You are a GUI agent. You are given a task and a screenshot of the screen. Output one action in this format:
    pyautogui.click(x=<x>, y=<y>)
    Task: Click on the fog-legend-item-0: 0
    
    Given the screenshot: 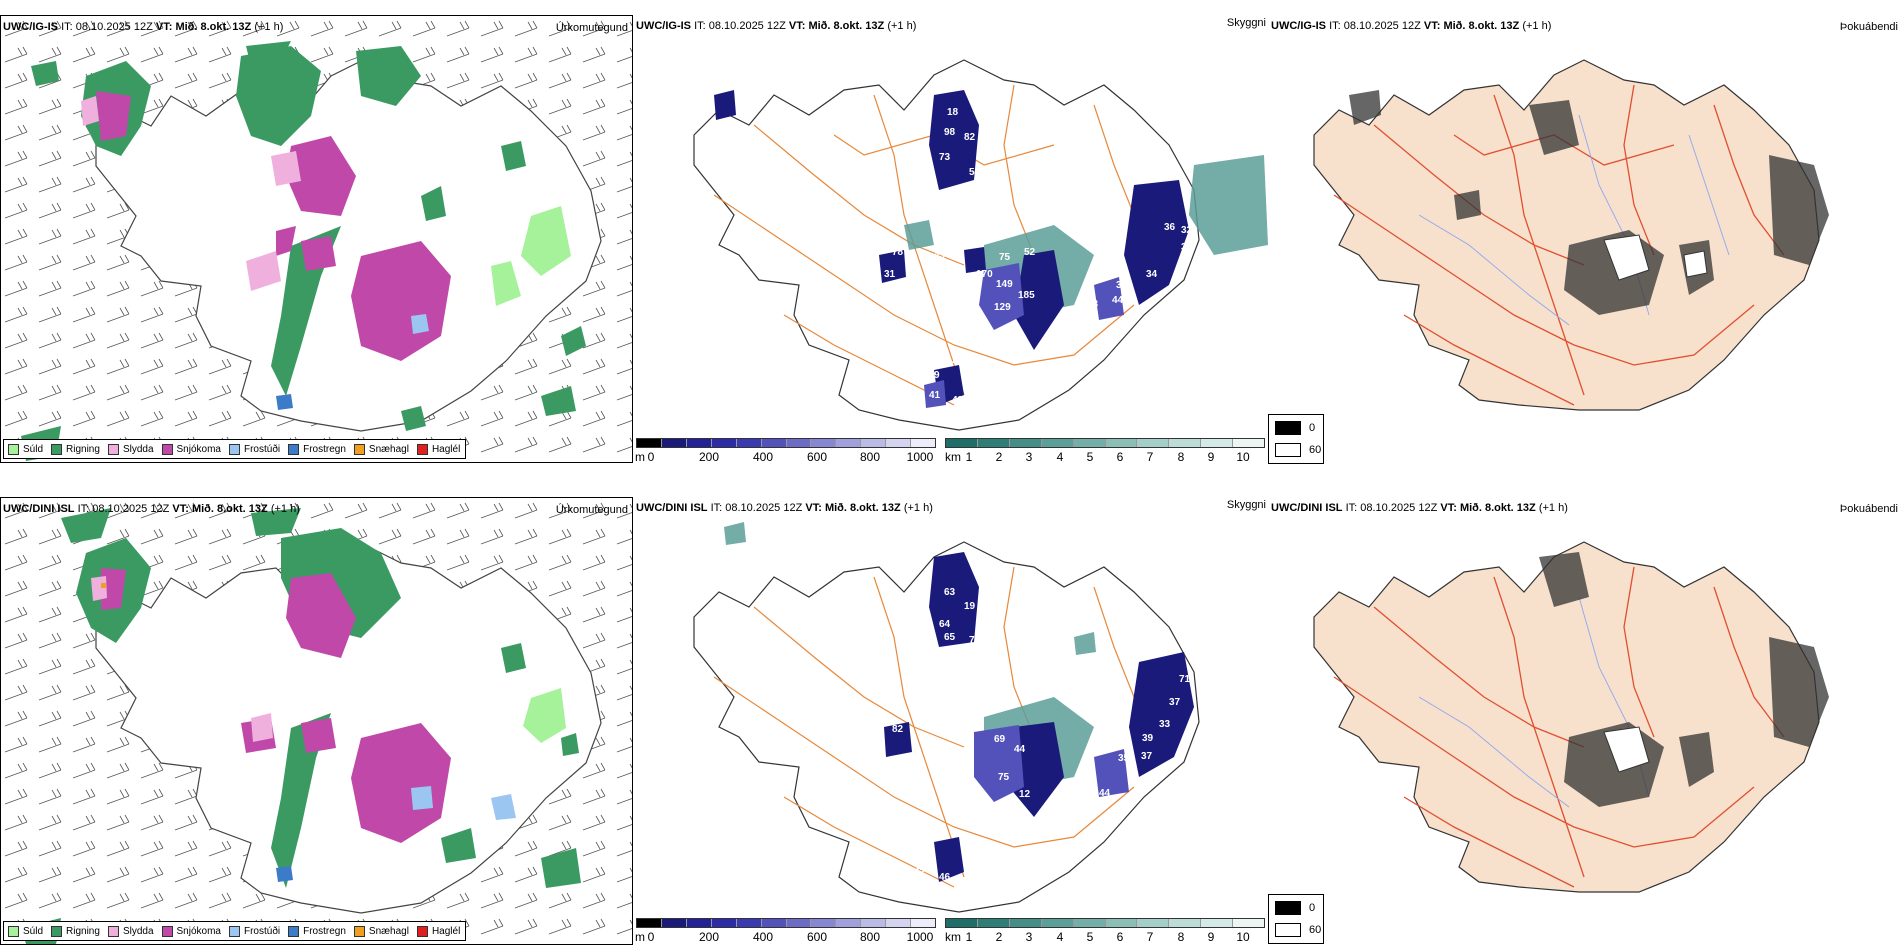 What is the action you would take?
    pyautogui.click(x=1295, y=908)
    